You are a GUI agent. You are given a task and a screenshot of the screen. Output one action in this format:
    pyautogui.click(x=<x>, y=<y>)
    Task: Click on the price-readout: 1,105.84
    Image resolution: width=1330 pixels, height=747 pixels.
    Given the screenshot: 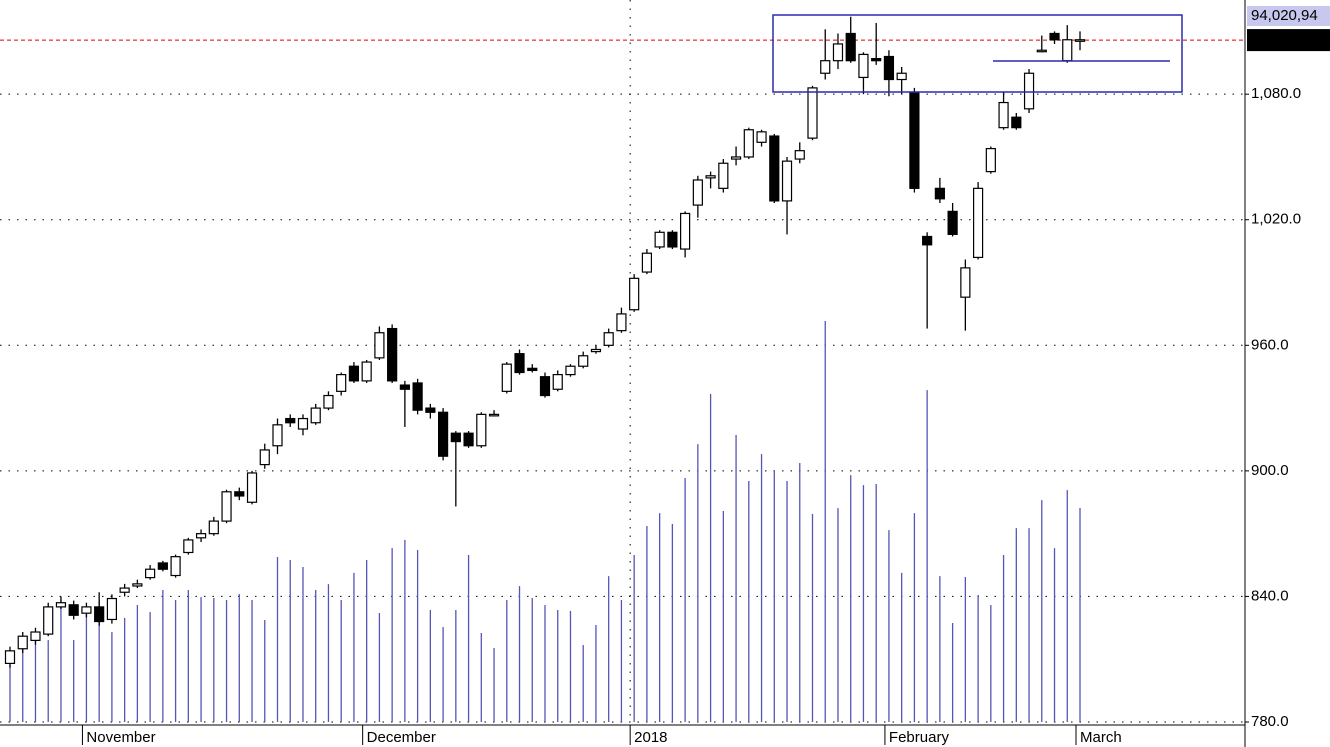 What is the action you would take?
    pyautogui.click(x=1288, y=40)
    